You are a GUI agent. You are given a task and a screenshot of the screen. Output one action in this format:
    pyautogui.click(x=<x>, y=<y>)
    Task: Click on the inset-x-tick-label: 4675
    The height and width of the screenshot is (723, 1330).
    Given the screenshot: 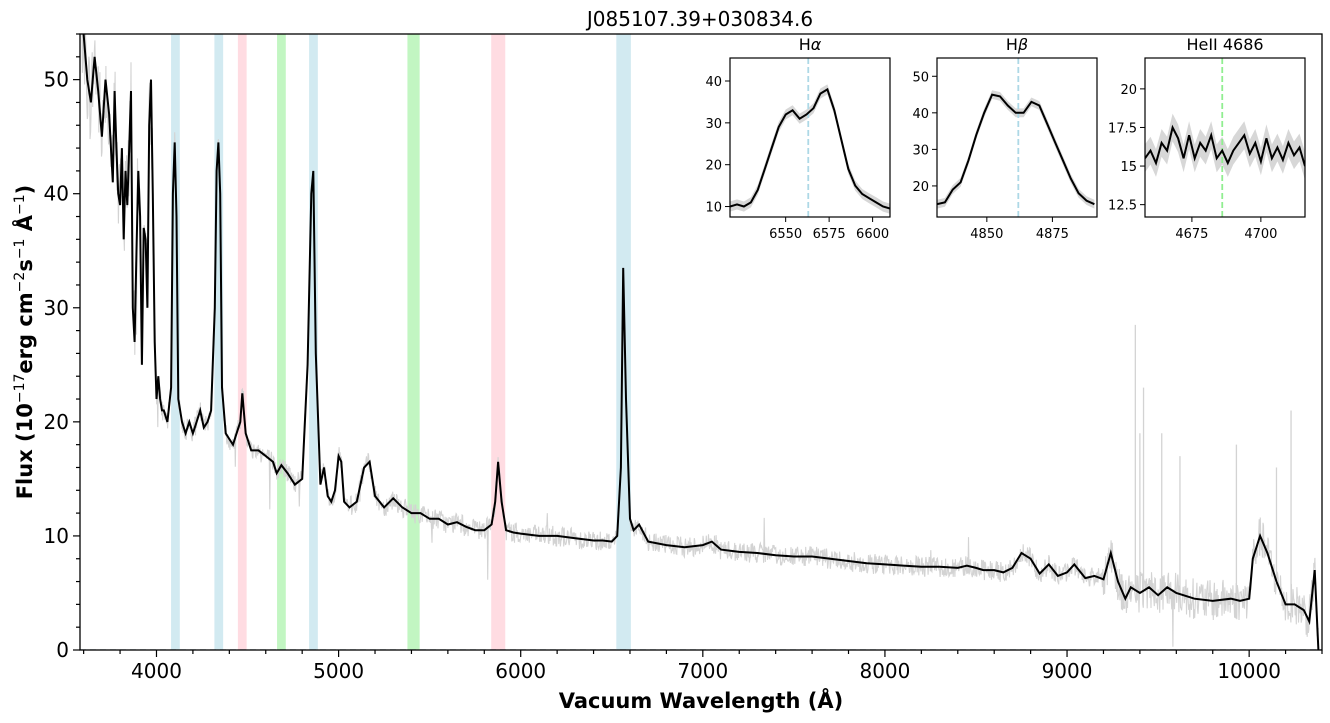 What is the action you would take?
    pyautogui.click(x=1191, y=234)
    